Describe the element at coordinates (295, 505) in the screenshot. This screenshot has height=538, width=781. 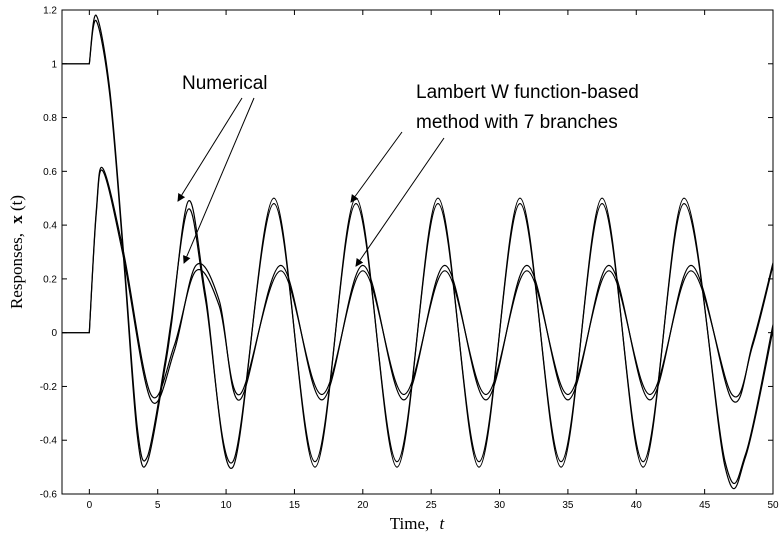
I see `x-tick-label: 15` at that location.